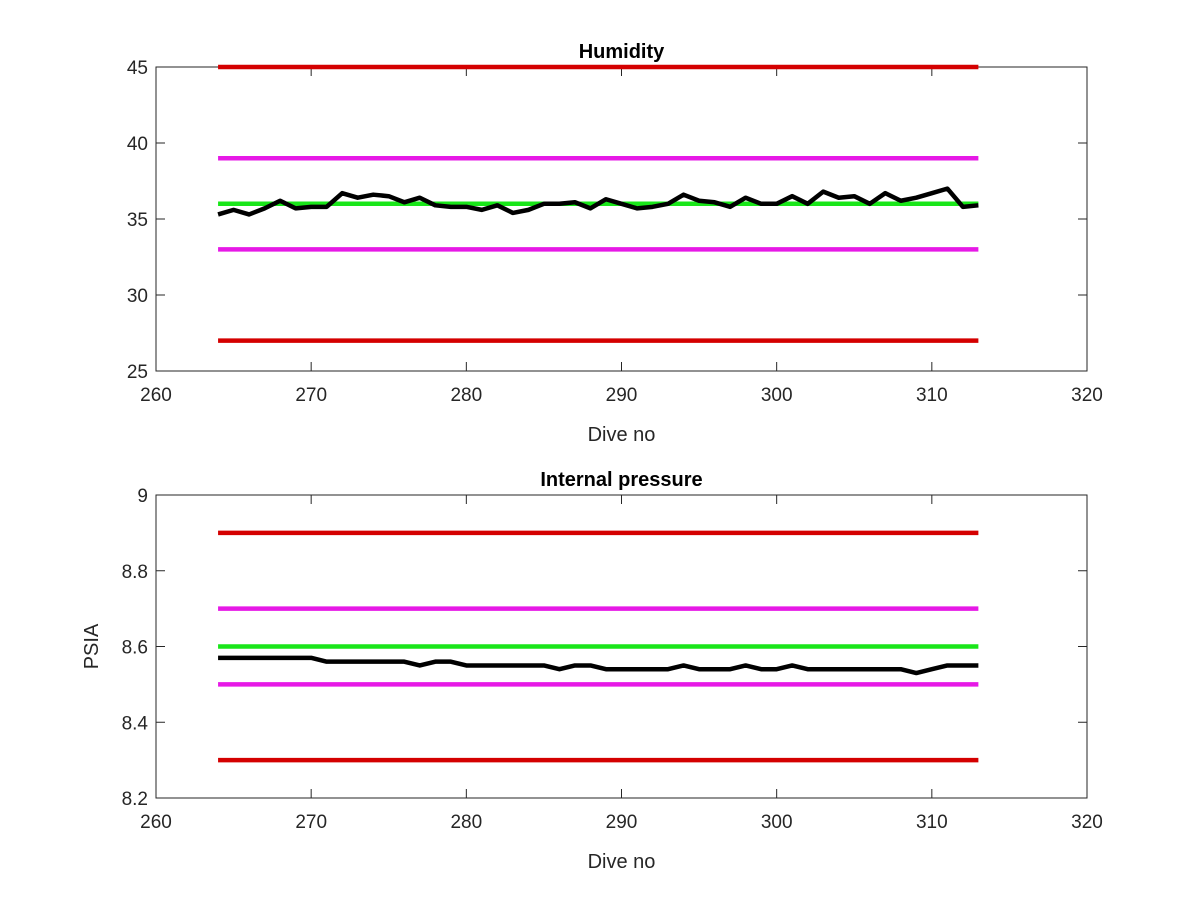 This screenshot has width=1200, height=900. I want to click on y-tick-label: 9, so click(142, 496).